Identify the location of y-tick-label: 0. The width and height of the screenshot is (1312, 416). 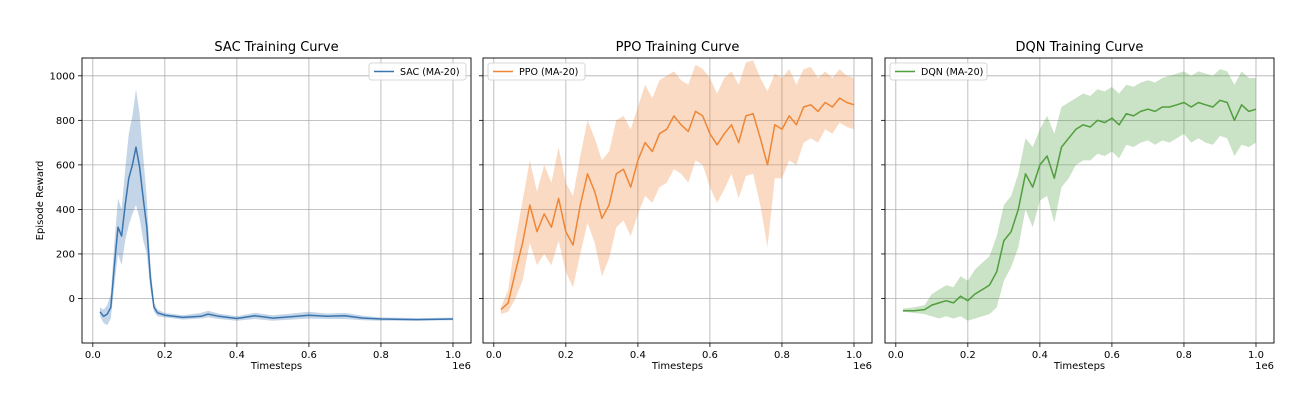
(72, 299).